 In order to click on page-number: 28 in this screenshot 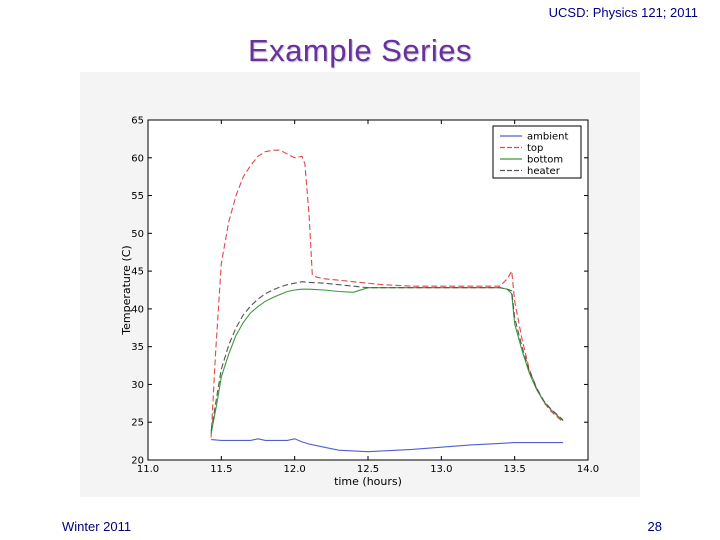, I will do `click(654, 526)`.